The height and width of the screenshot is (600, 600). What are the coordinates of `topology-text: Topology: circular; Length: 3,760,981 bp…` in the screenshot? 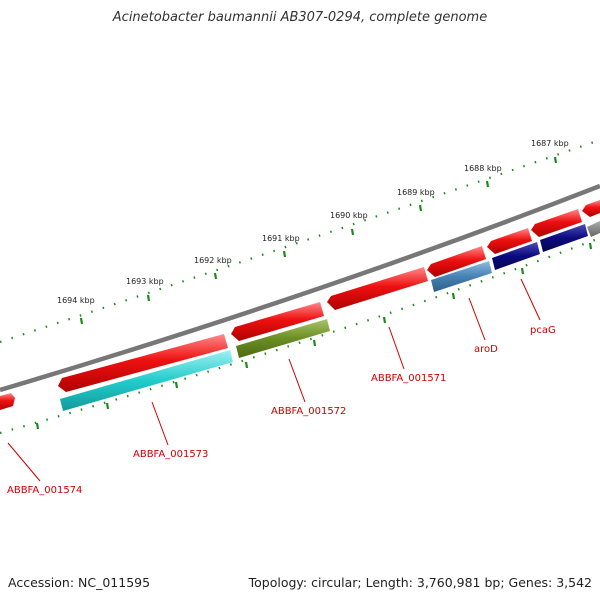 It's located at (420, 582).